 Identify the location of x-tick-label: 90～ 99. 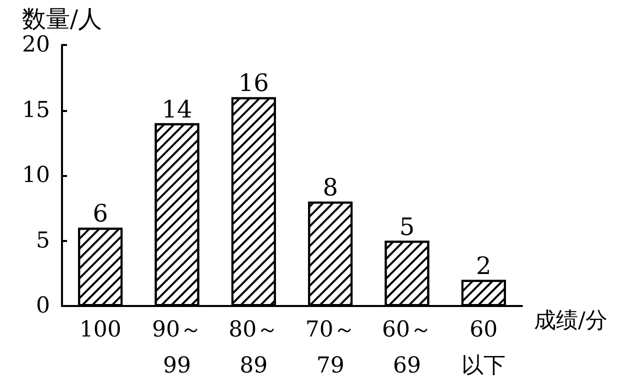
(177, 348).